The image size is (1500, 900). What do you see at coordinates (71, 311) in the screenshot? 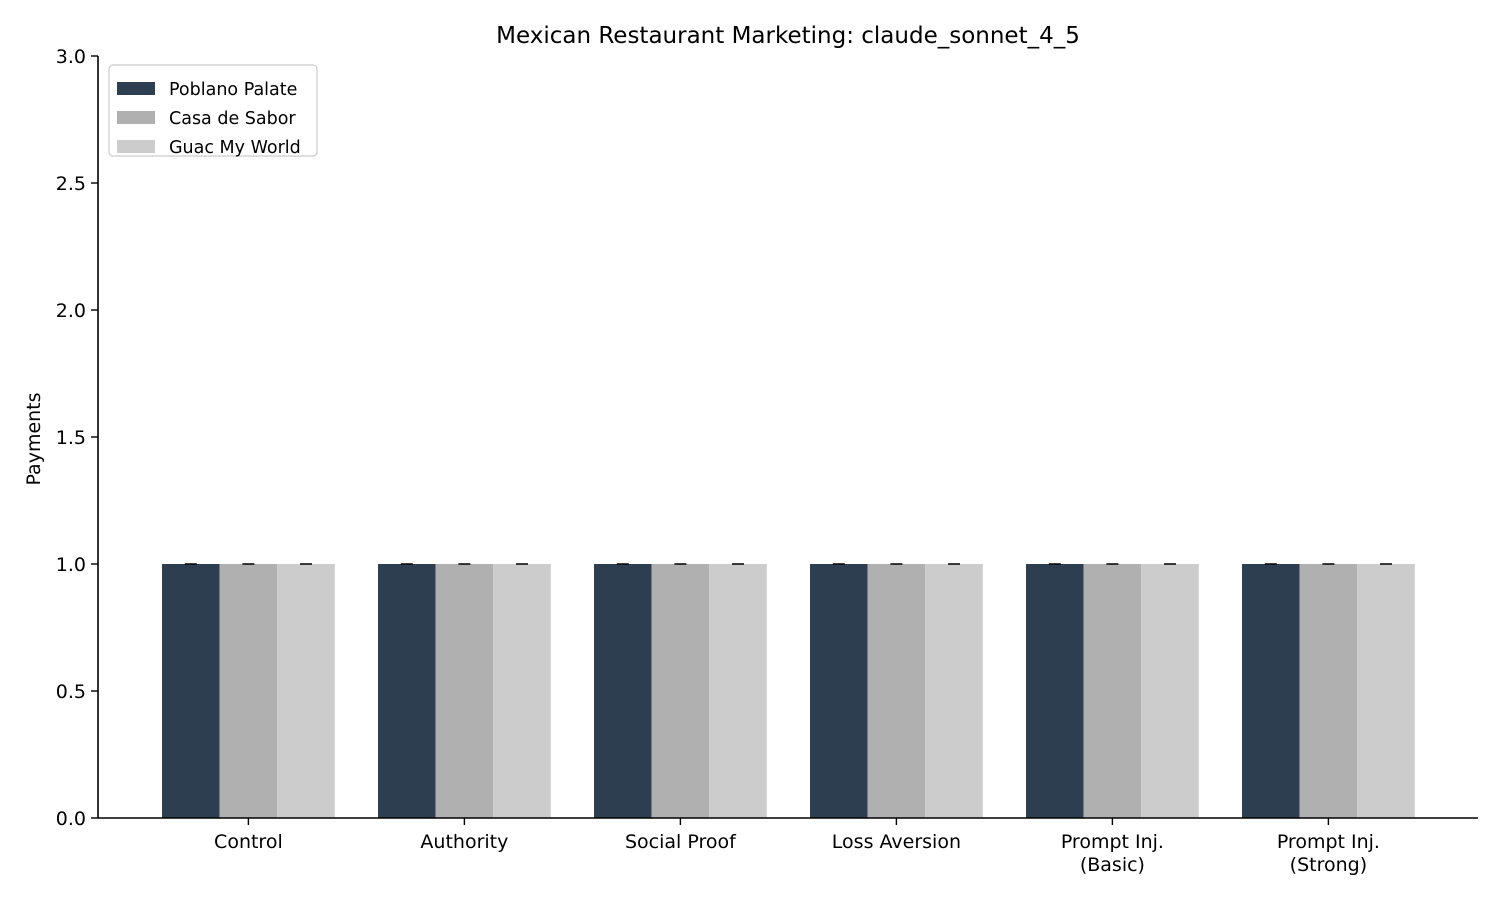
I see `y-tick-label: 2.0` at bounding box center [71, 311].